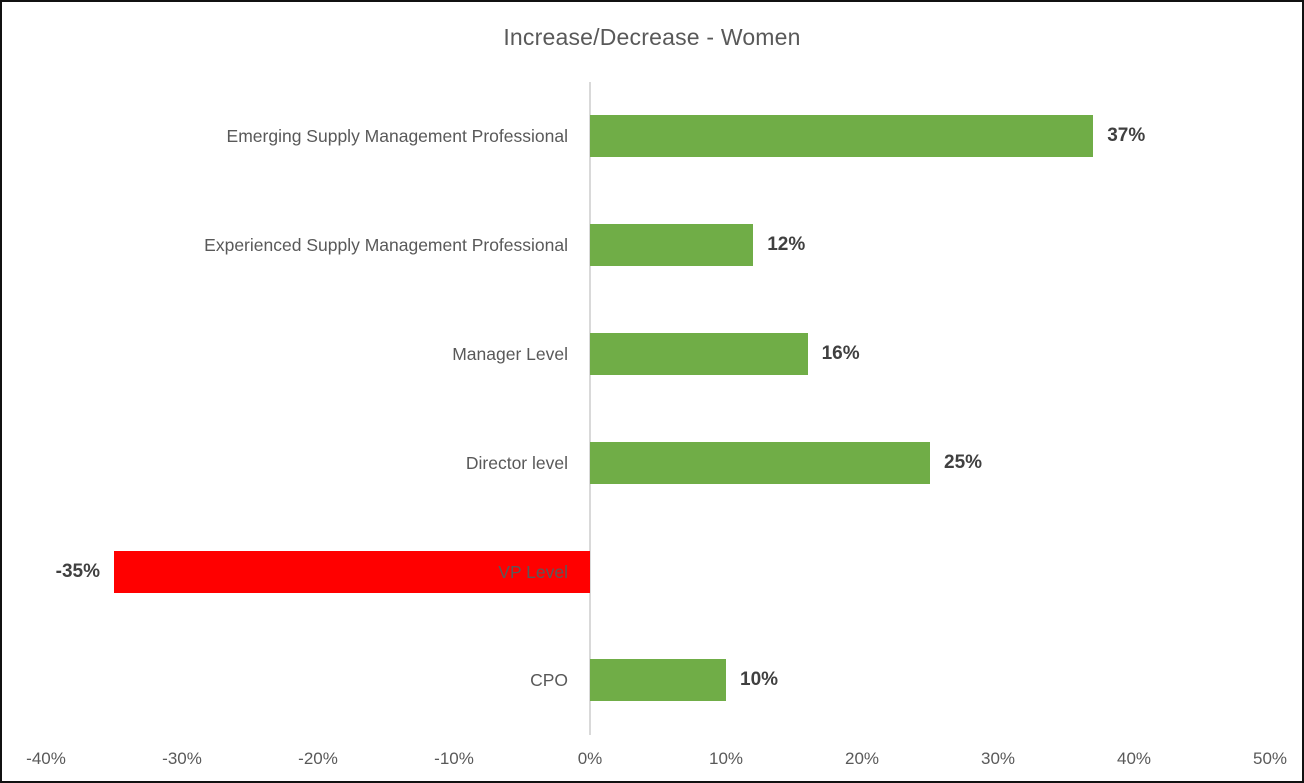 Image resolution: width=1304 pixels, height=783 pixels. Describe the element at coordinates (1134, 758) in the screenshot. I see `x-axis-tick-label: 40%` at that location.